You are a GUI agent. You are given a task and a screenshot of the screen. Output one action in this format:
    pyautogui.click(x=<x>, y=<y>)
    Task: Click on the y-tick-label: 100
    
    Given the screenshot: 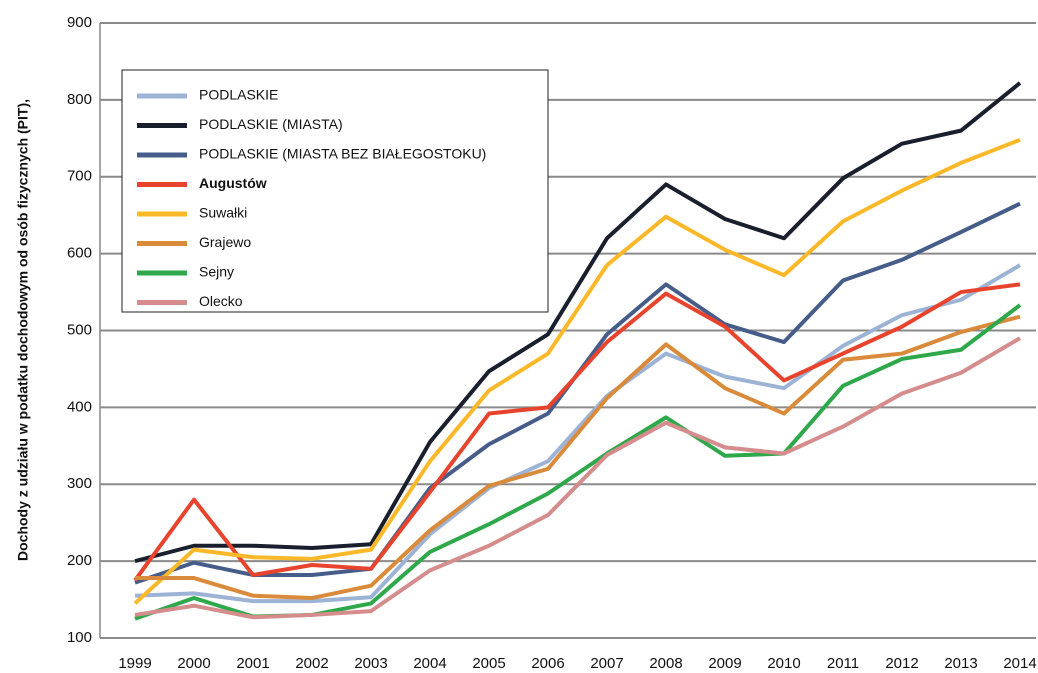 What is the action you would take?
    pyautogui.click(x=79, y=637)
    